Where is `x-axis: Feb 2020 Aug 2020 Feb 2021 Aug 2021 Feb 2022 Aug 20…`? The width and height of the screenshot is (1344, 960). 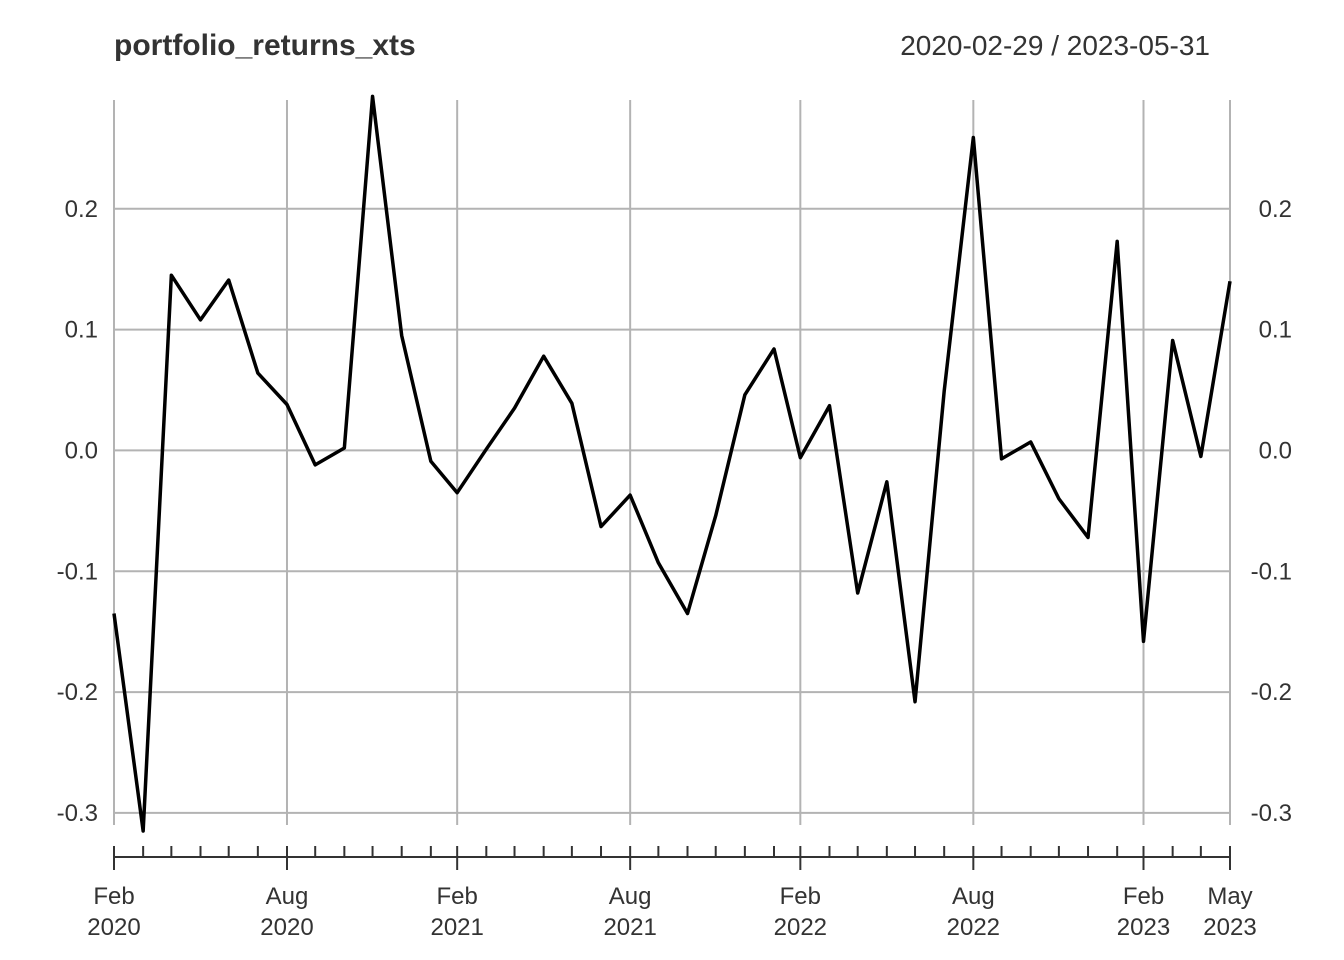
x-axis: Feb 2020 Aug 2020 Feb 2021 Aug 2021 Feb 2022 Aug 20… is located at coordinates (672, 893).